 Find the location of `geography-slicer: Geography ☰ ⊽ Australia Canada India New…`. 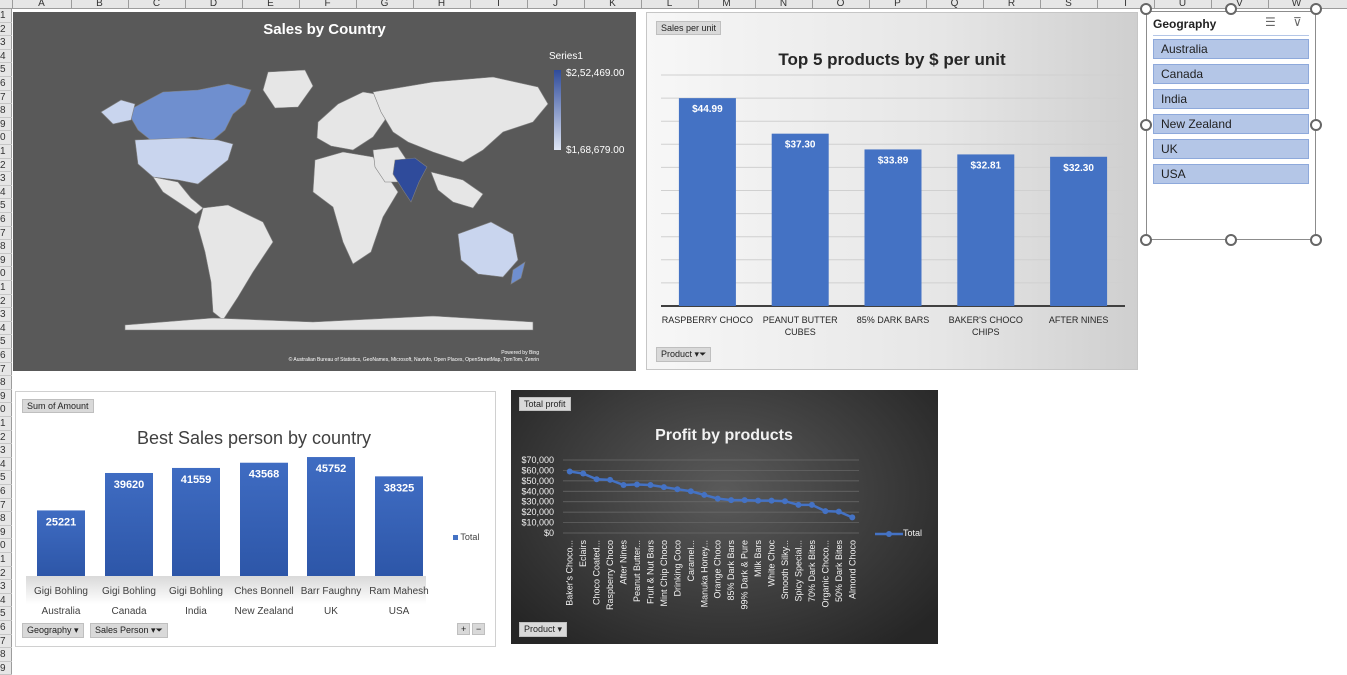

geography-slicer: Geography ☰ ⊽ Australia Canada India New… is located at coordinates (1231, 125).